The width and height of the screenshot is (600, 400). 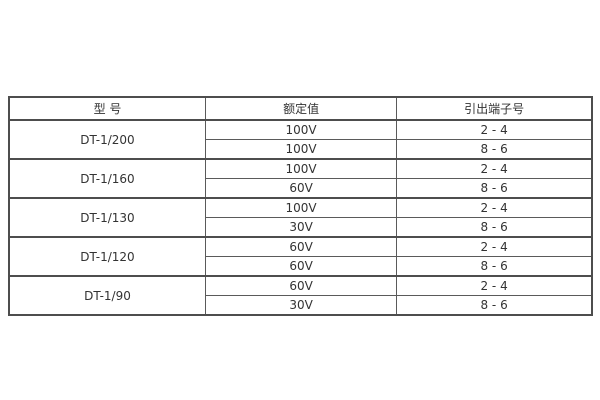 I want to click on header-row: 型 号 额定值 引出端子号, so click(x=300, y=108).